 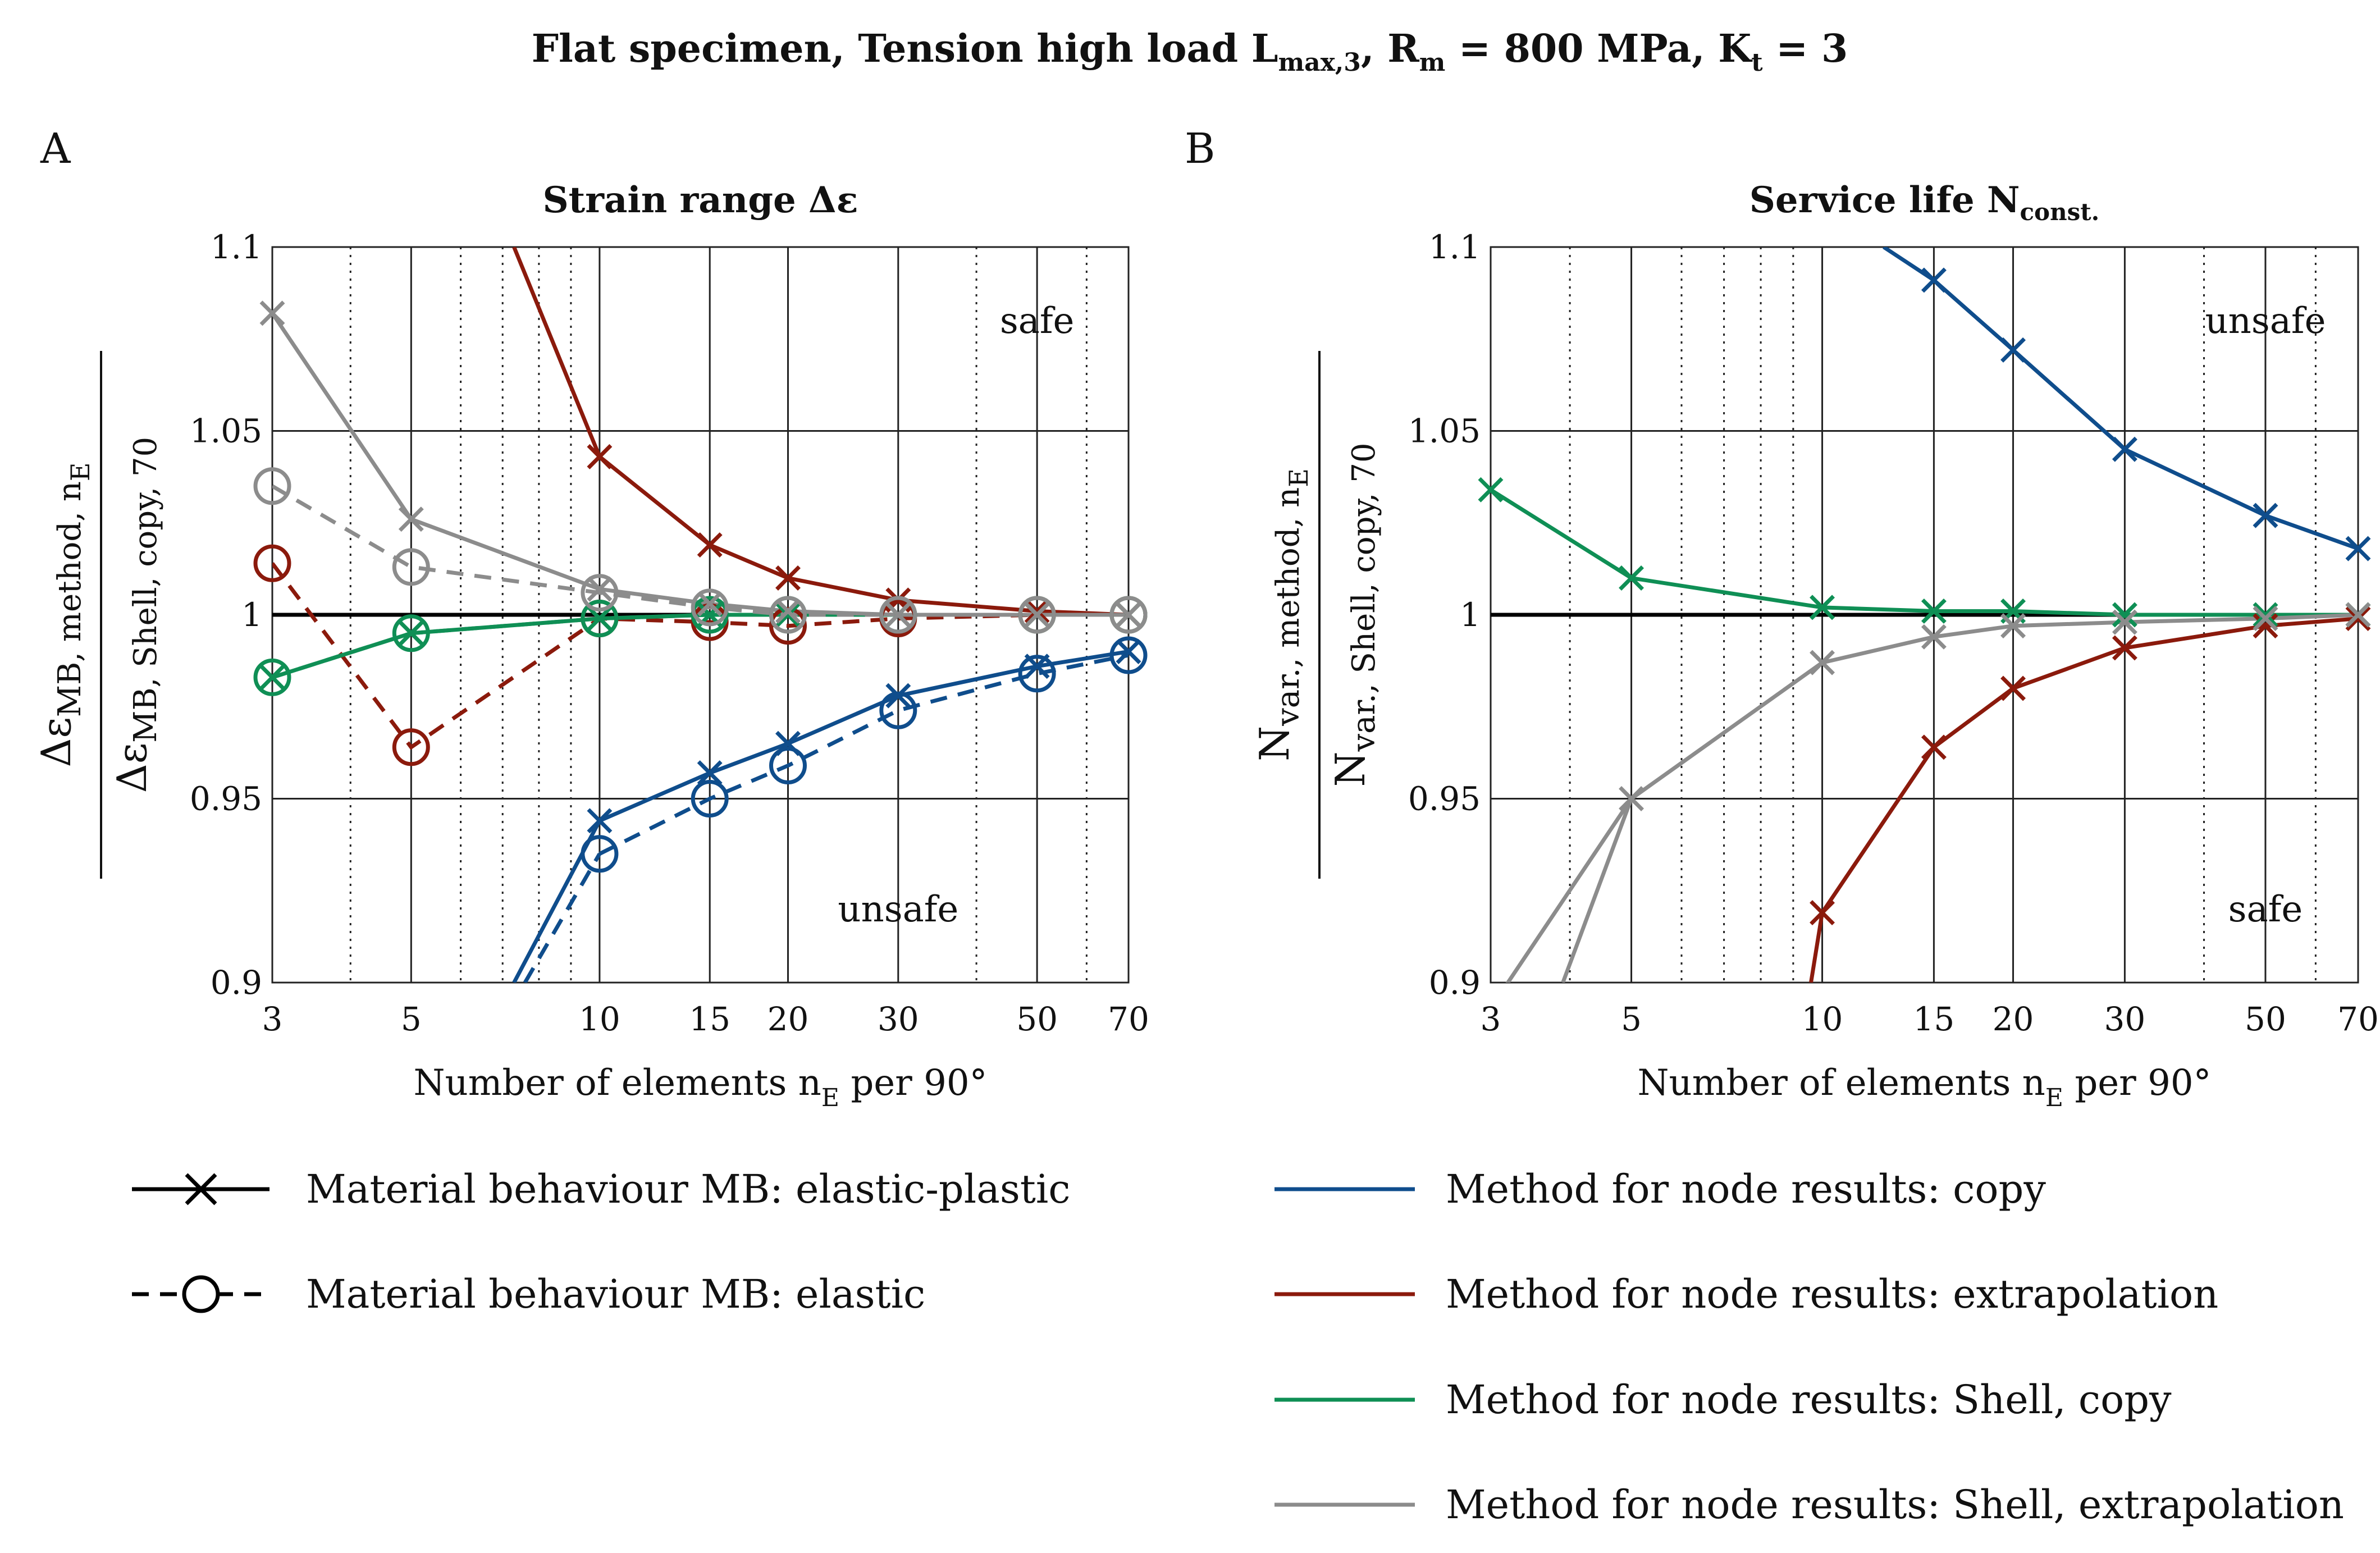 What do you see at coordinates (2124, 1019) in the screenshot?
I see `x-tick-label: 30` at bounding box center [2124, 1019].